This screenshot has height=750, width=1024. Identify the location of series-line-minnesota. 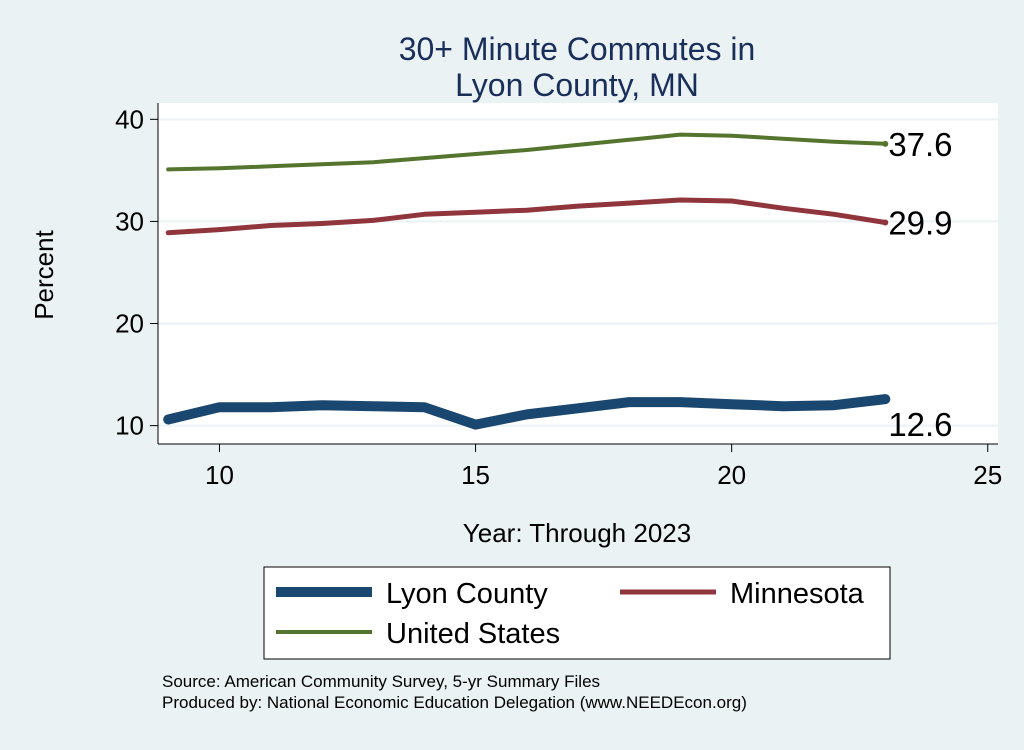
(526, 216).